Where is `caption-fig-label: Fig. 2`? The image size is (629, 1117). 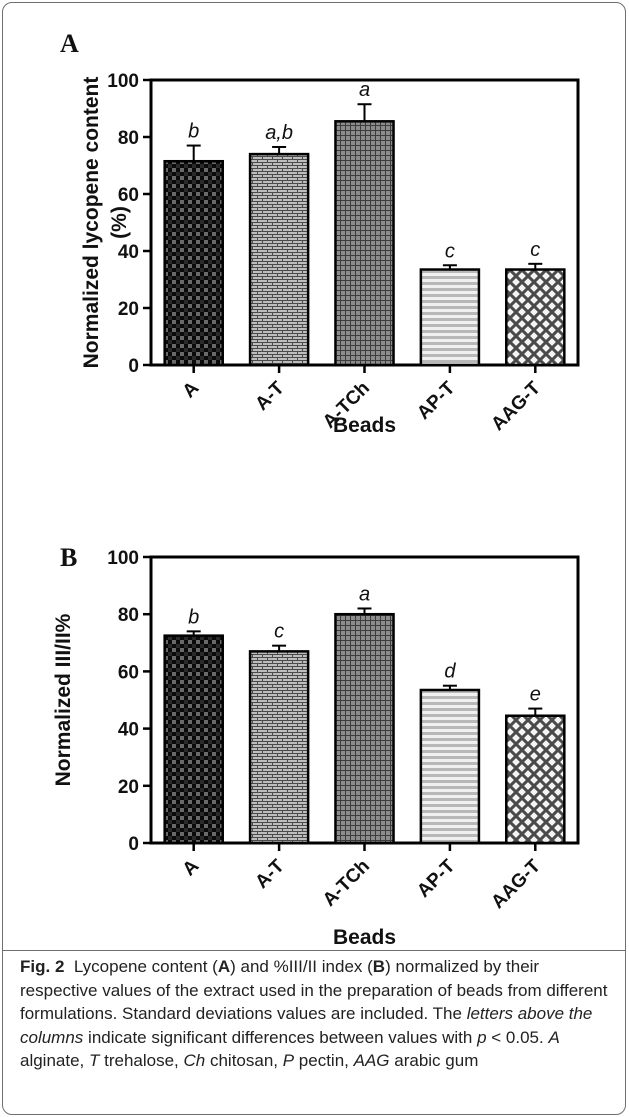 caption-fig-label: Fig. 2 is located at coordinates (42, 966).